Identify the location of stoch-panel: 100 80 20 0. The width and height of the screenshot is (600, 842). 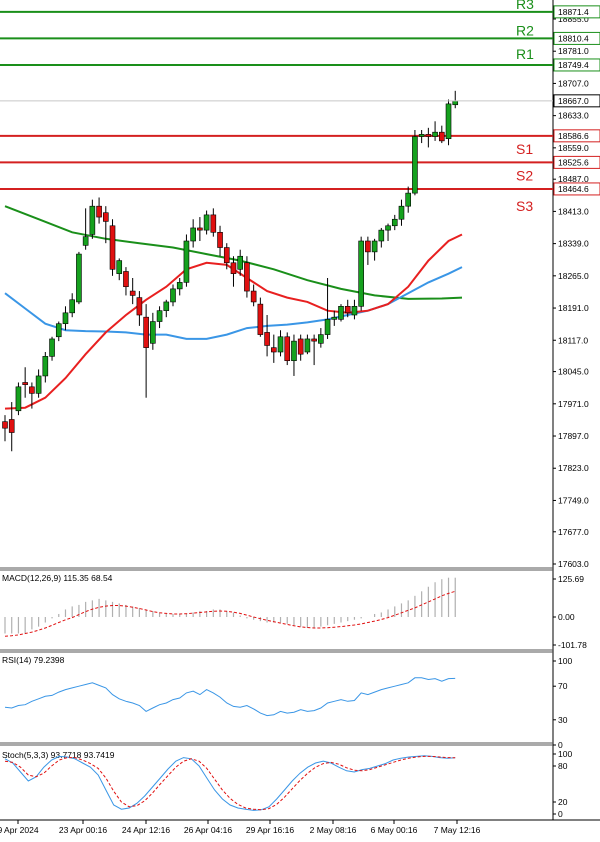
(288, 784).